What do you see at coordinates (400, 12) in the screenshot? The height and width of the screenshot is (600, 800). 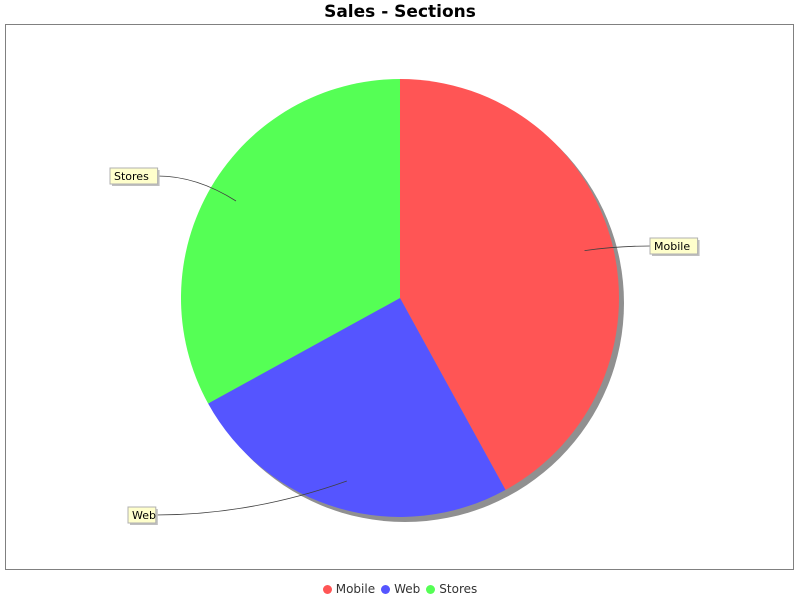 I see `chart-title: Sales - Sections` at bounding box center [400, 12].